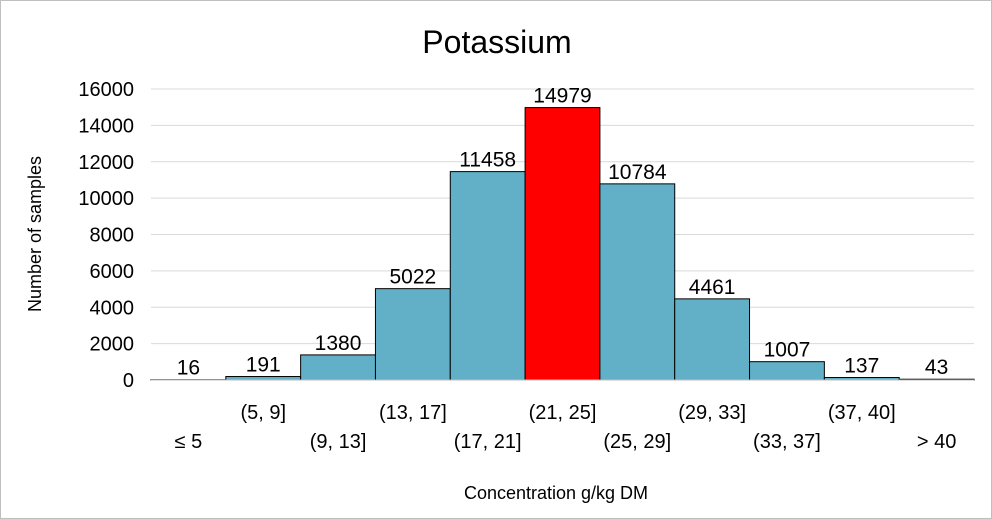 The width and height of the screenshot is (992, 519). I want to click on data-label: 5022, so click(413, 277).